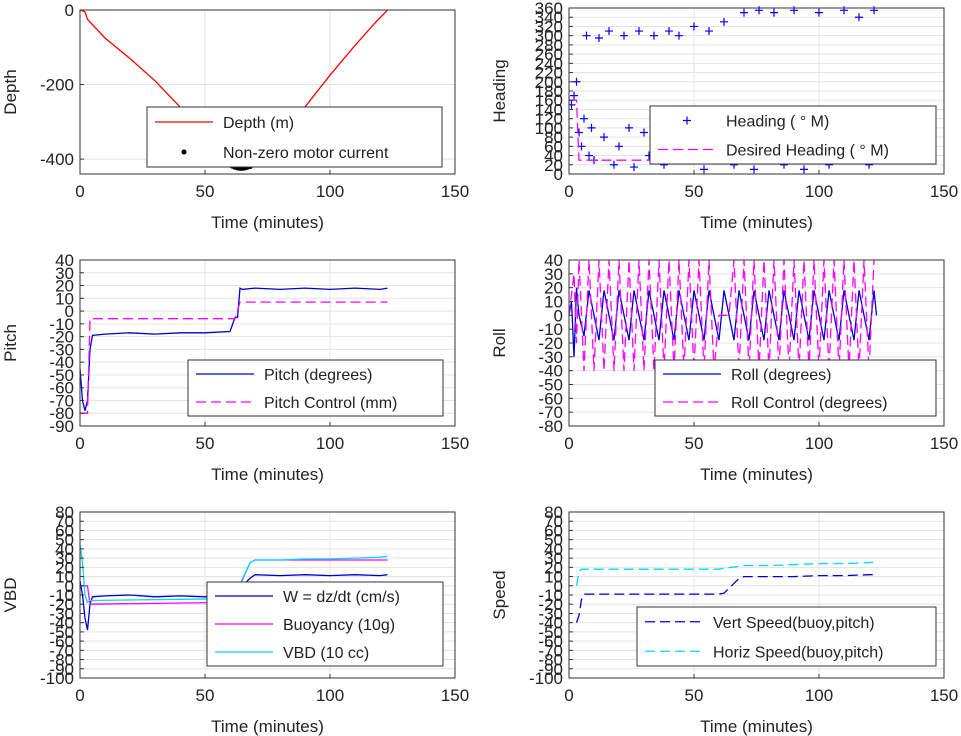 The image size is (961, 736). Describe the element at coordinates (809, 403) in the screenshot. I see `legend-label: Roll Control (degrees)` at that location.